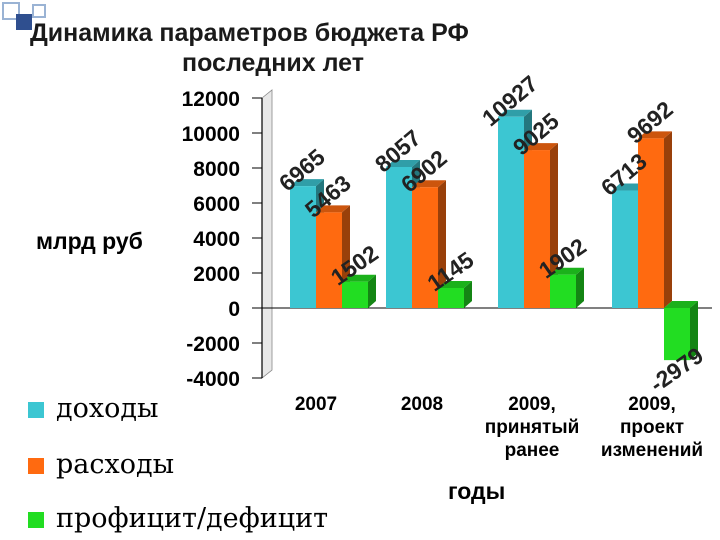 This screenshot has height=540, width=720. I want to click on y-tick-label: 0, so click(234, 309).